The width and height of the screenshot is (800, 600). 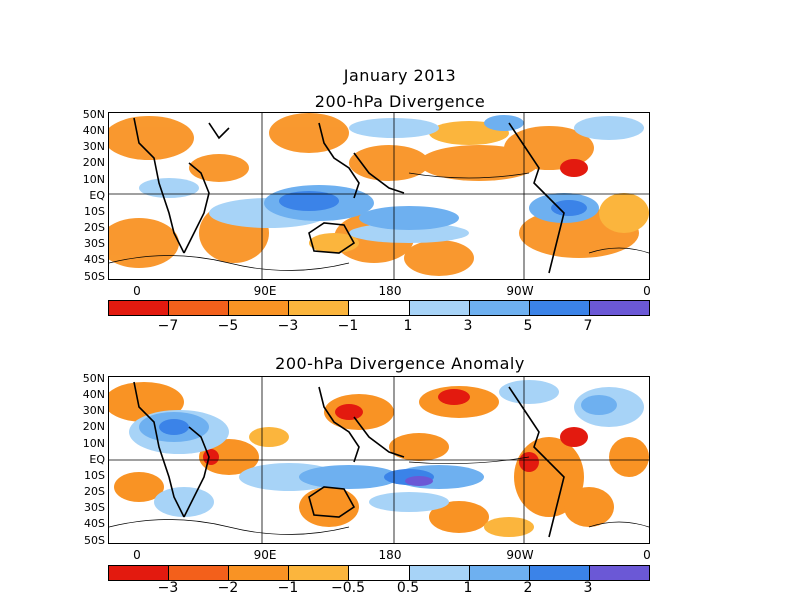 I want to click on panel-1-colorbar, so click(x=379, y=308).